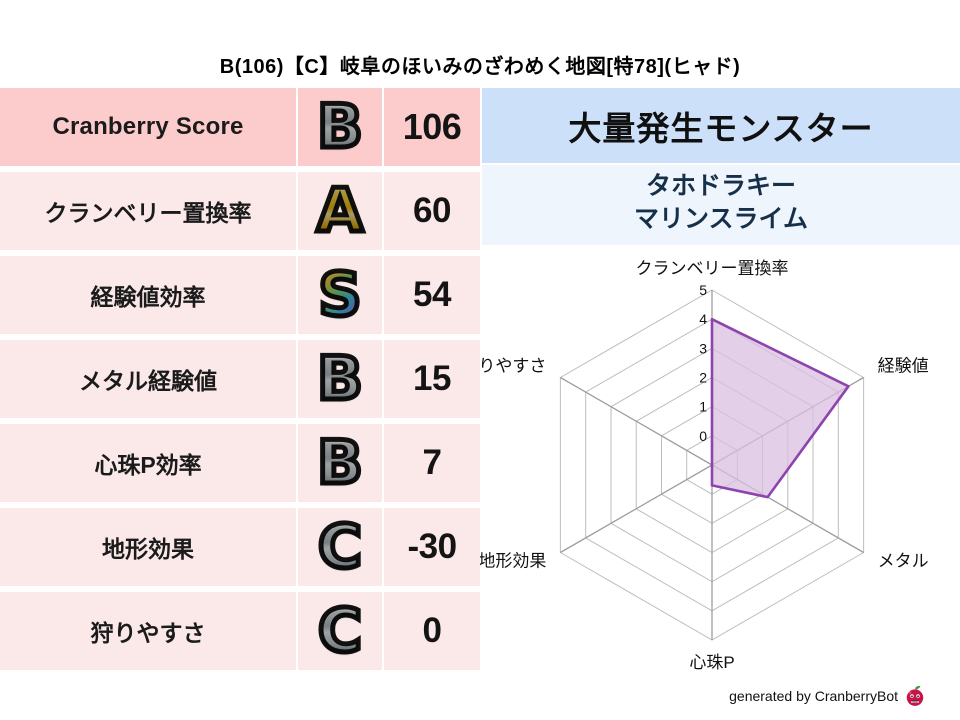 Image resolution: width=960 pixels, height=720 pixels. I want to click on stat-label: 心珠P効率, so click(148, 463).